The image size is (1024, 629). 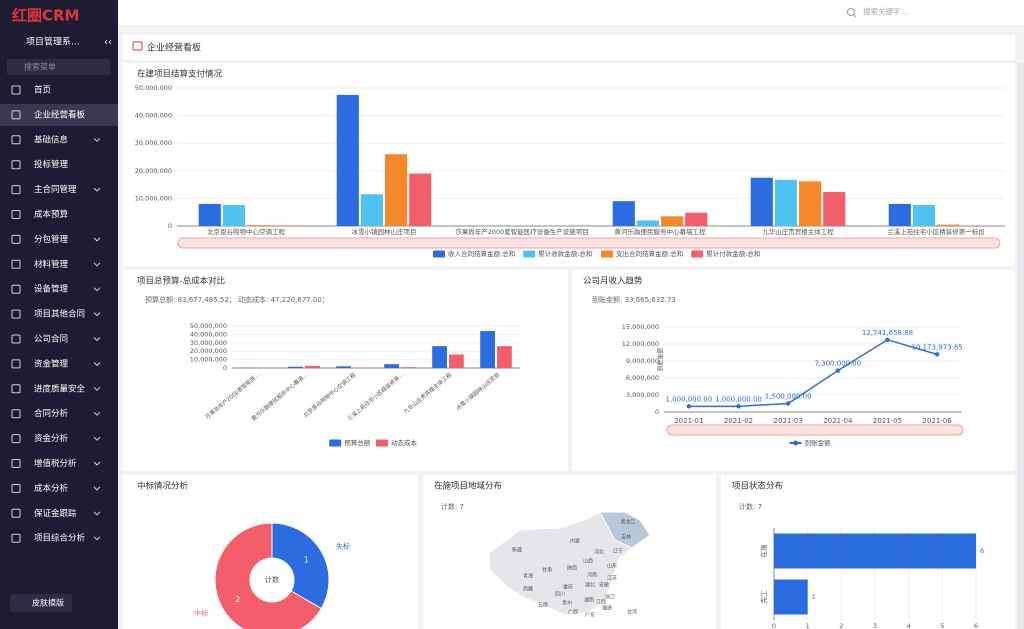 What do you see at coordinates (108, 42) in the screenshot?
I see `collapse-icon: ‹‹` at bounding box center [108, 42].